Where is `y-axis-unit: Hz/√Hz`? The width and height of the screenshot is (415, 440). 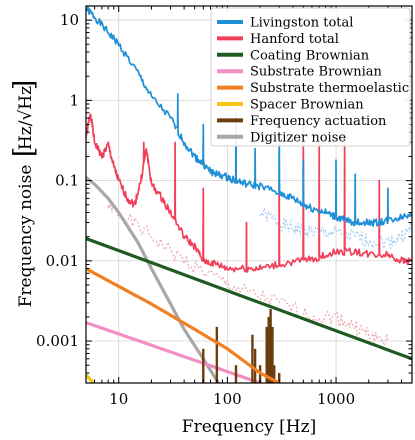 y-axis-unit: Hz/√Hz is located at coordinates (26, 118).